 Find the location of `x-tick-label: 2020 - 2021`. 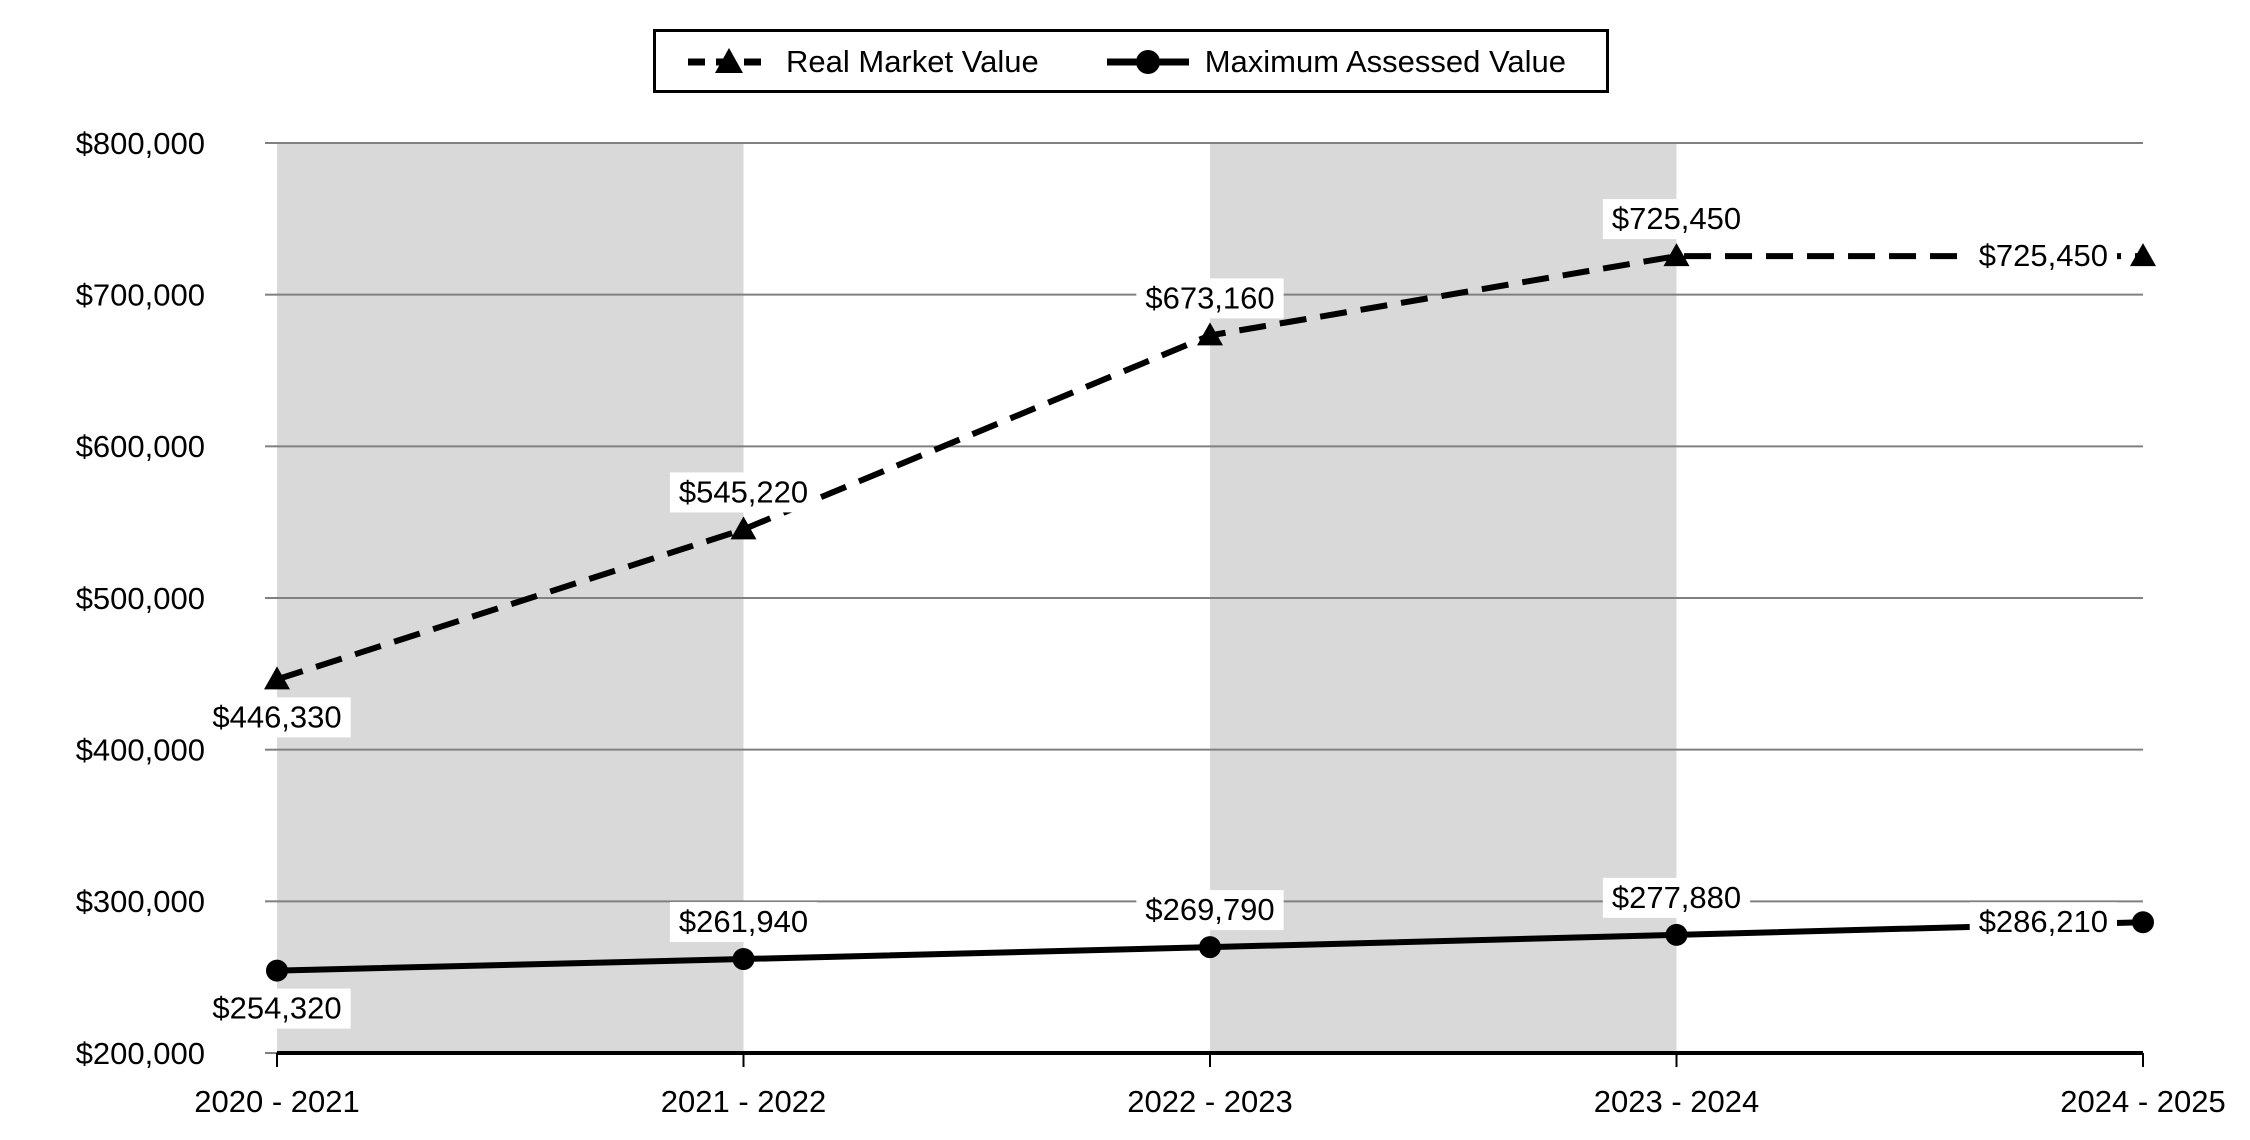

x-tick-label: 2020 - 2021 is located at coordinates (276, 1101).